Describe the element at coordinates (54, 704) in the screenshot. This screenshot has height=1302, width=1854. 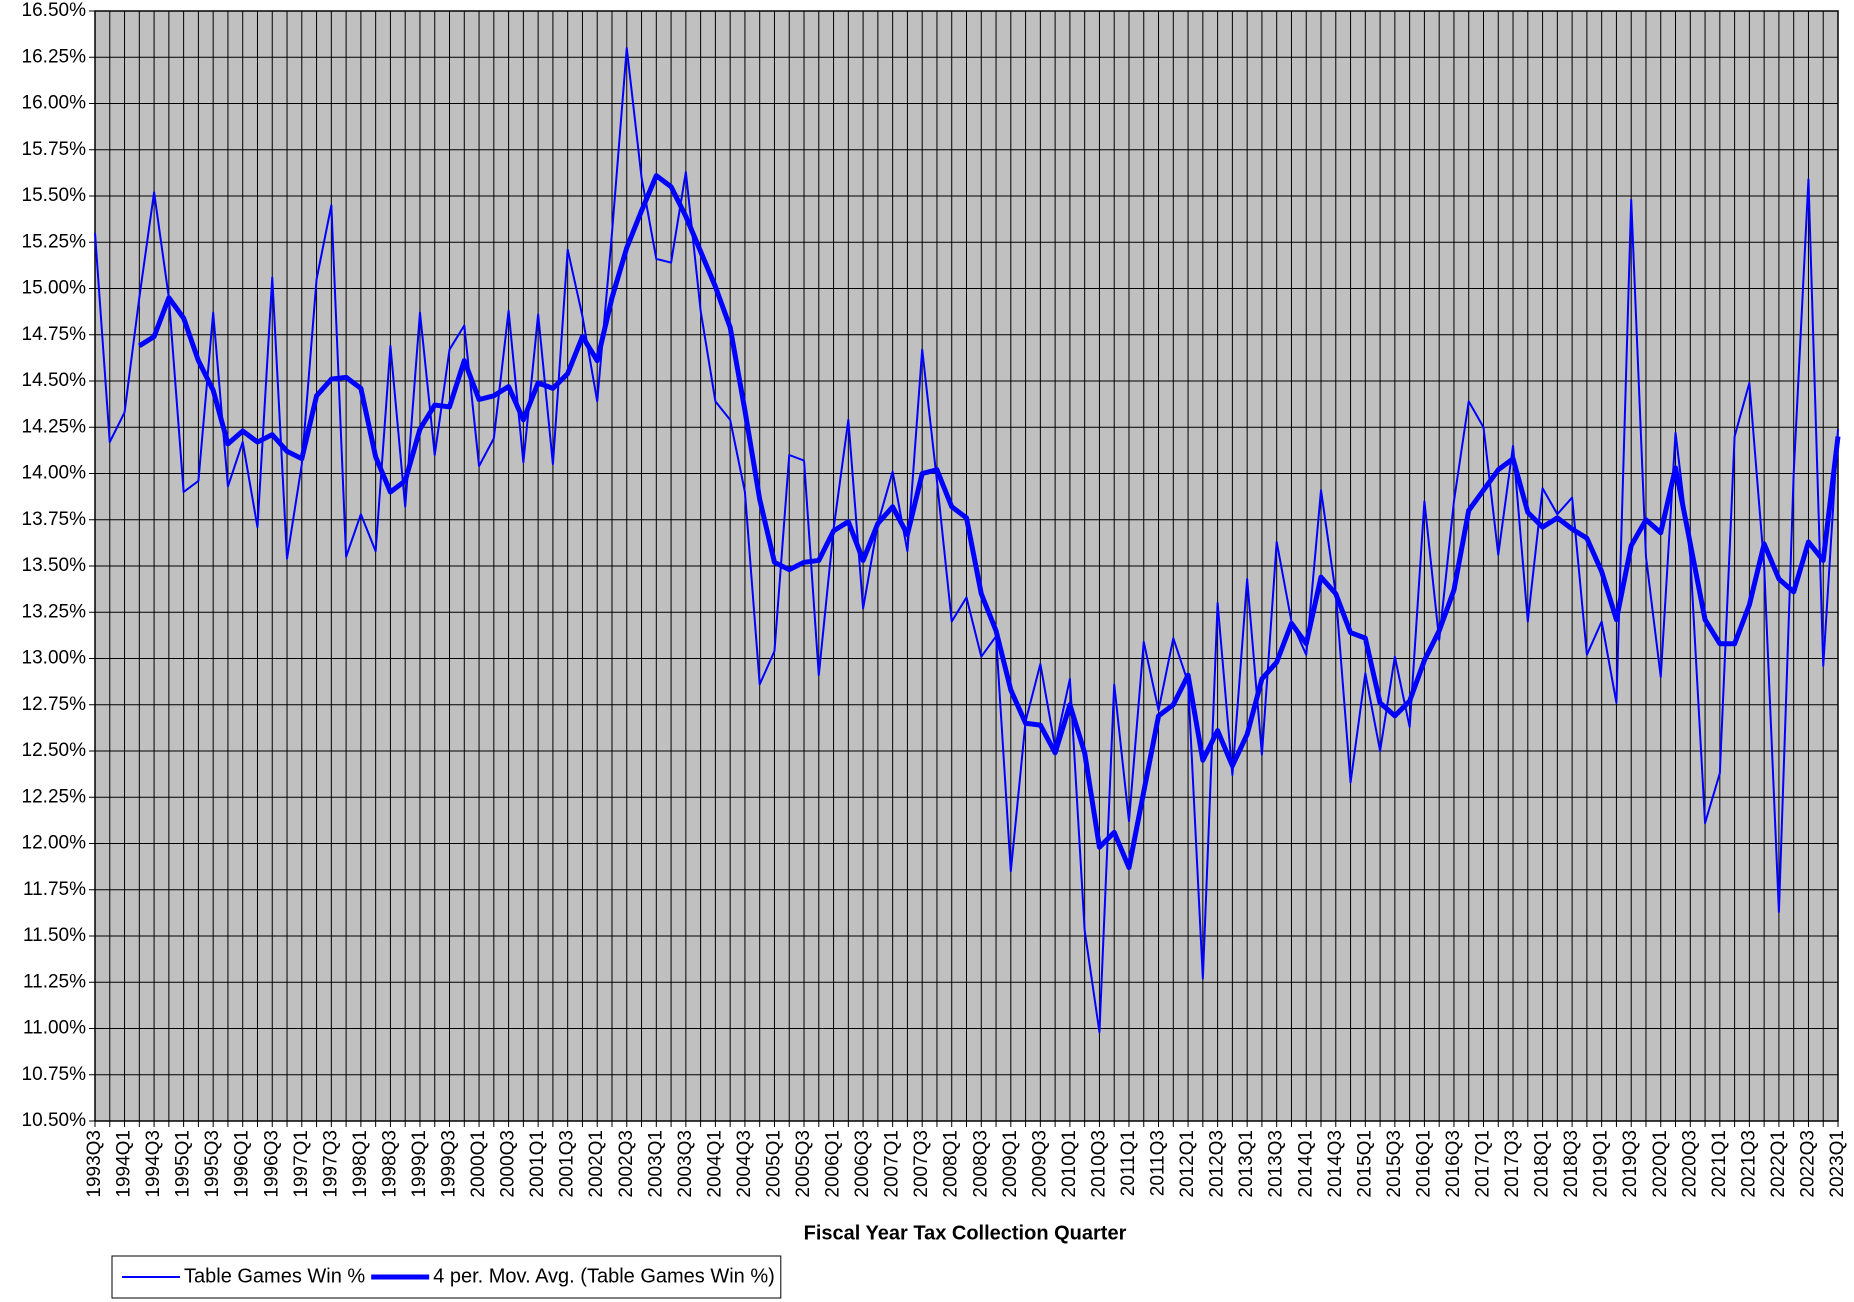
I see `y-tick-label: 12.75%` at that location.